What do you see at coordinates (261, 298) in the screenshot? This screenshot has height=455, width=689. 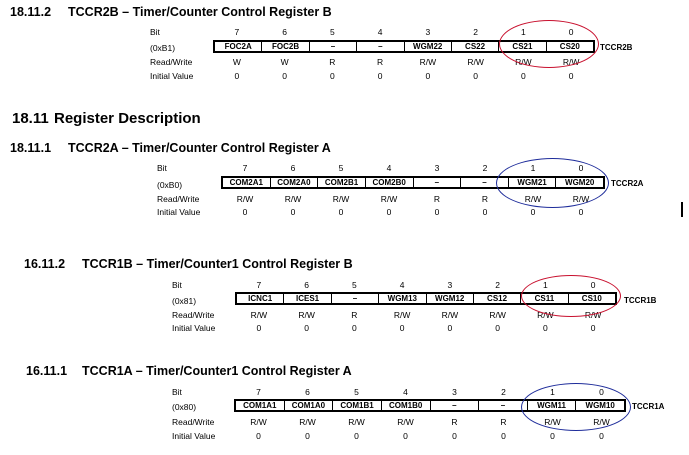 I see `bit-cell: ICNC1` at bounding box center [261, 298].